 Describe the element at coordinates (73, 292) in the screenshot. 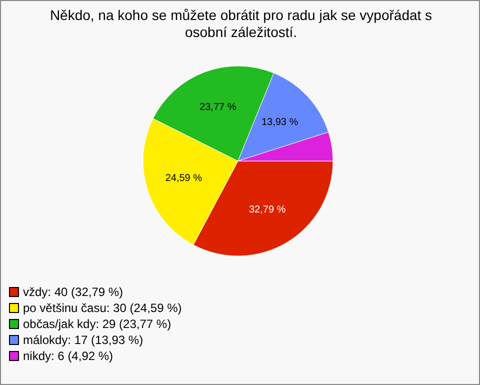

I see `legend-label: vždy: 40 (32,79 %)` at that location.